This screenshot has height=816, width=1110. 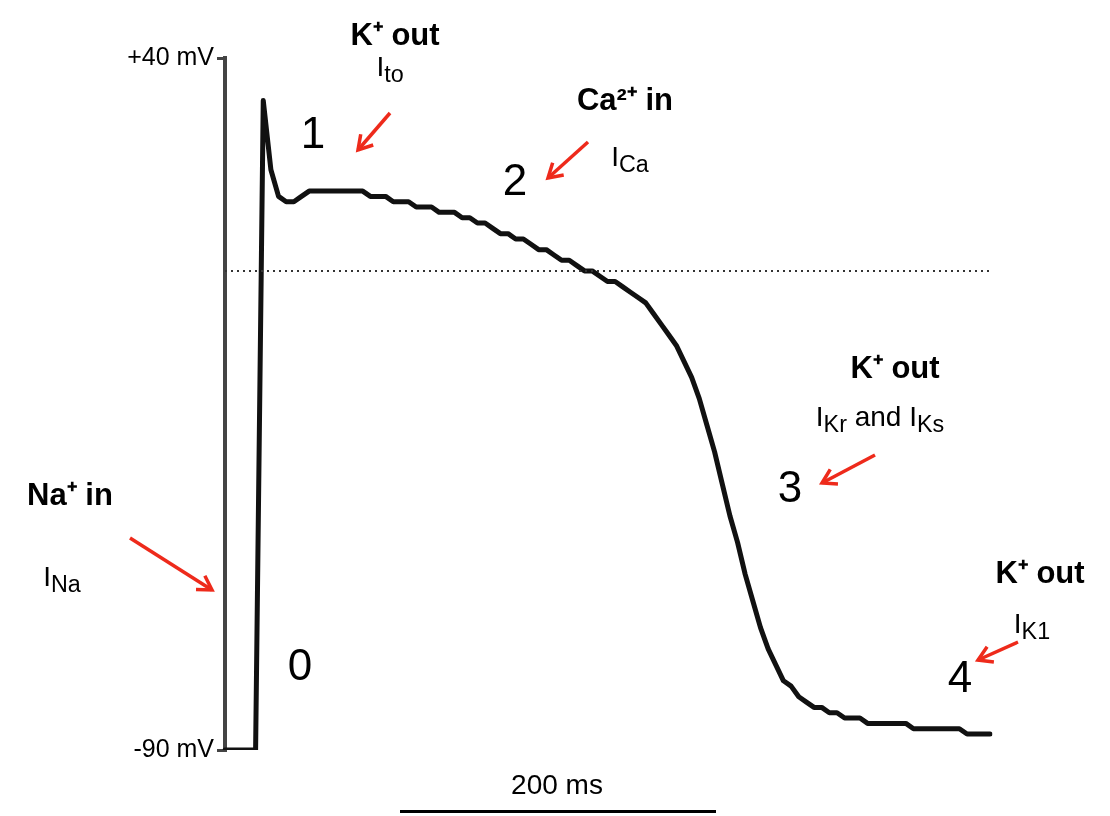 What do you see at coordinates (300, 664) in the screenshot?
I see `annotation: 0` at bounding box center [300, 664].